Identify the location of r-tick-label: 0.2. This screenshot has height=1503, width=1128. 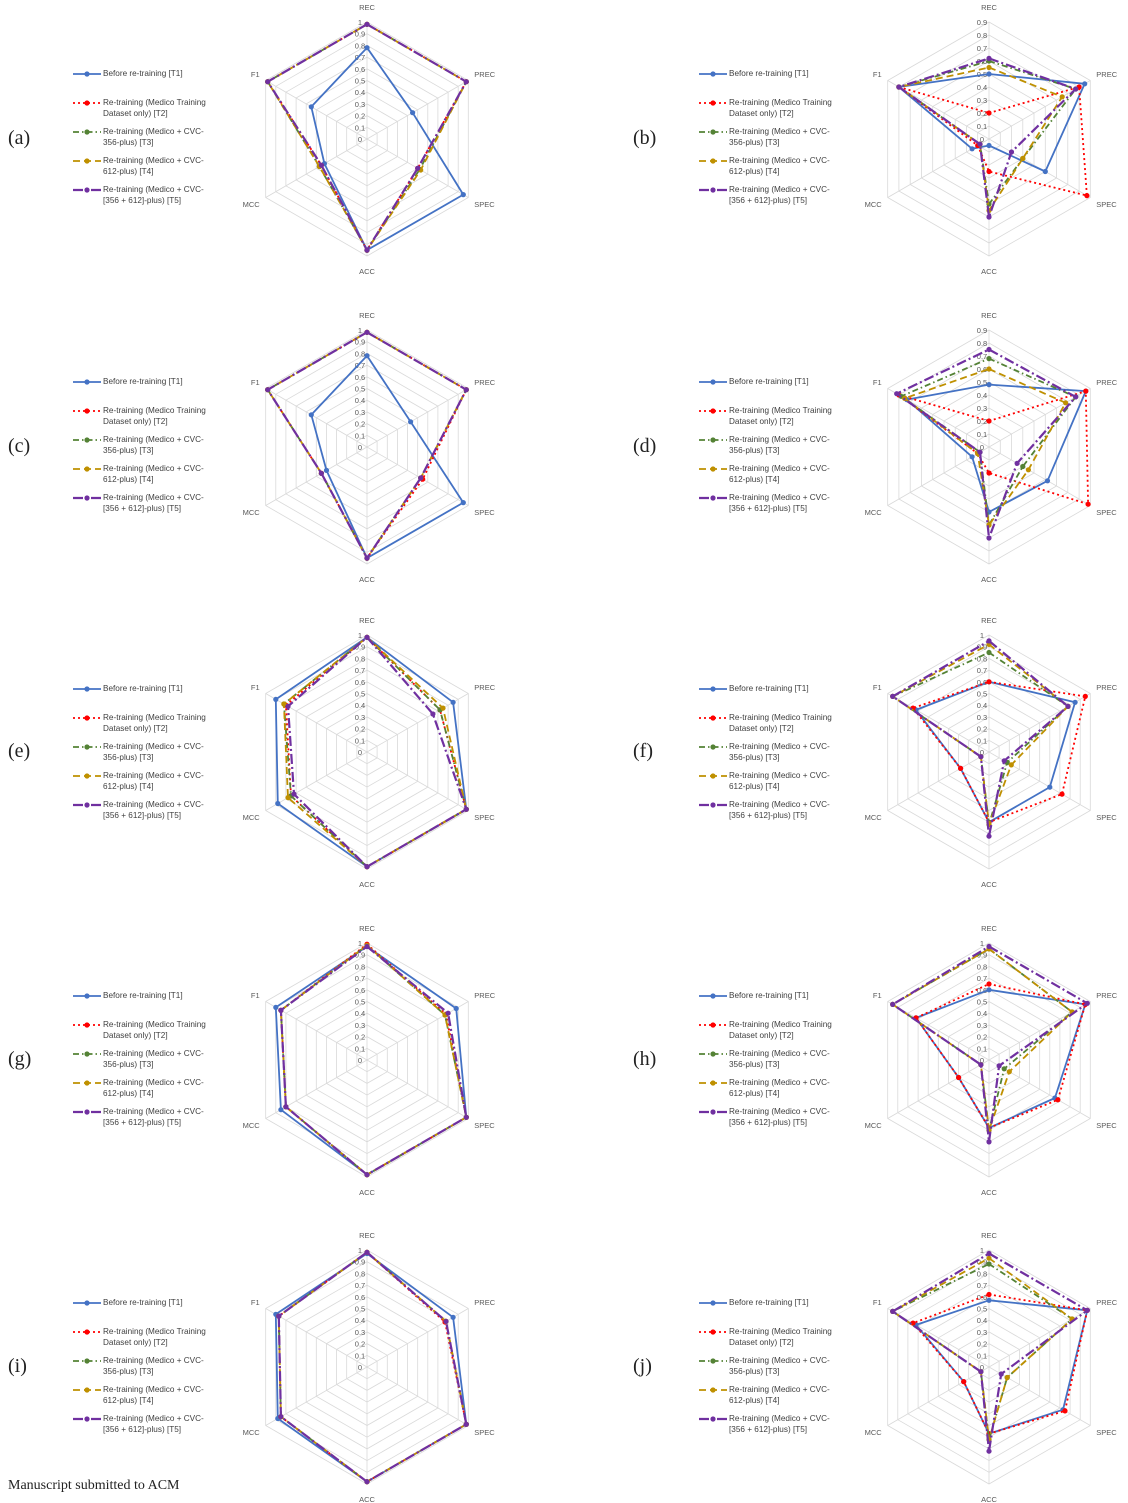
(360, 1344).